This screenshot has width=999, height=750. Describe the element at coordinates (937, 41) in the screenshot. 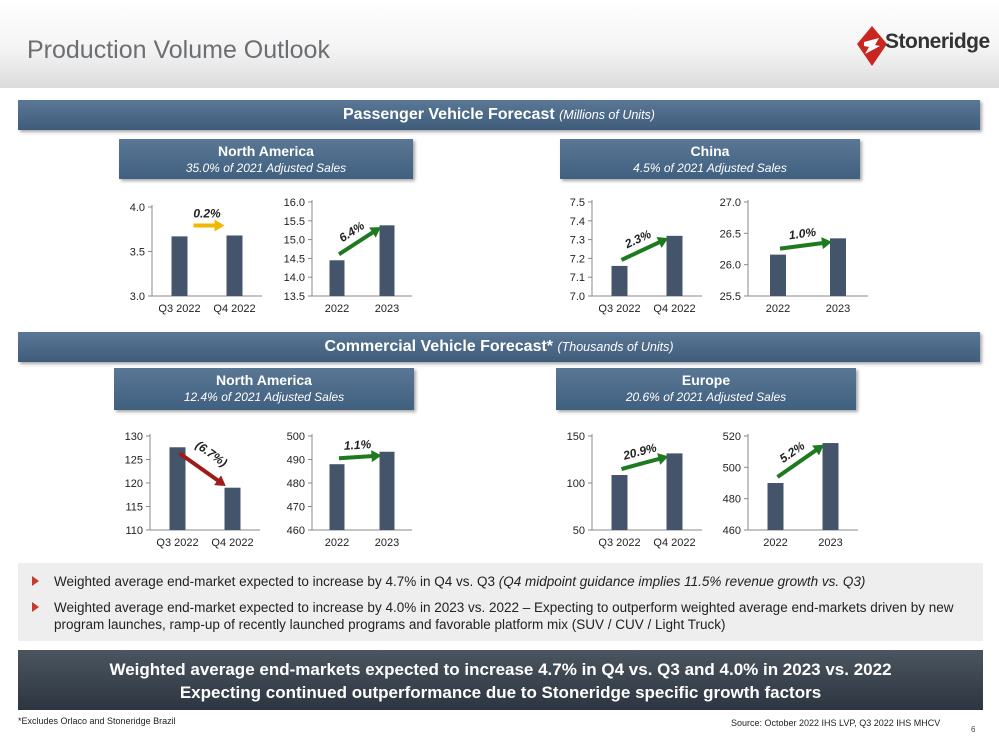

I see `logo-text: Stoneridge` at that location.